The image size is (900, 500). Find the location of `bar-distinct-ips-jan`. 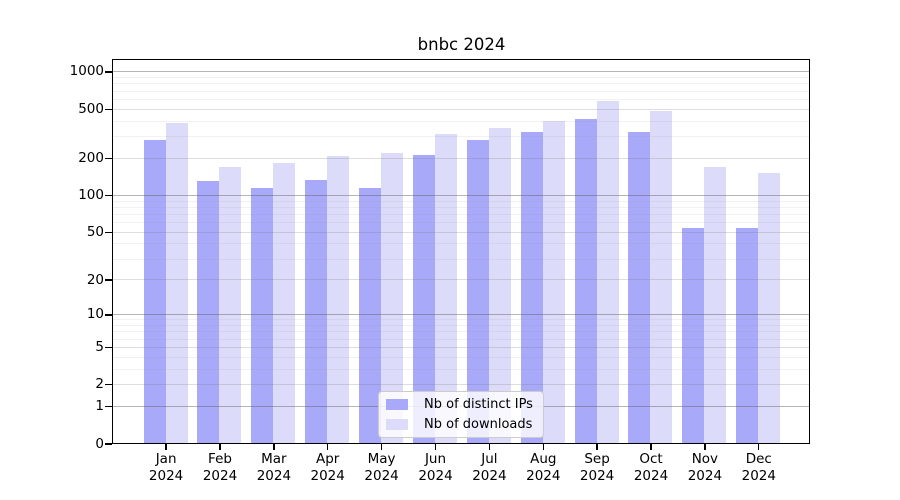

bar-distinct-ips-jan is located at coordinates (154, 291).